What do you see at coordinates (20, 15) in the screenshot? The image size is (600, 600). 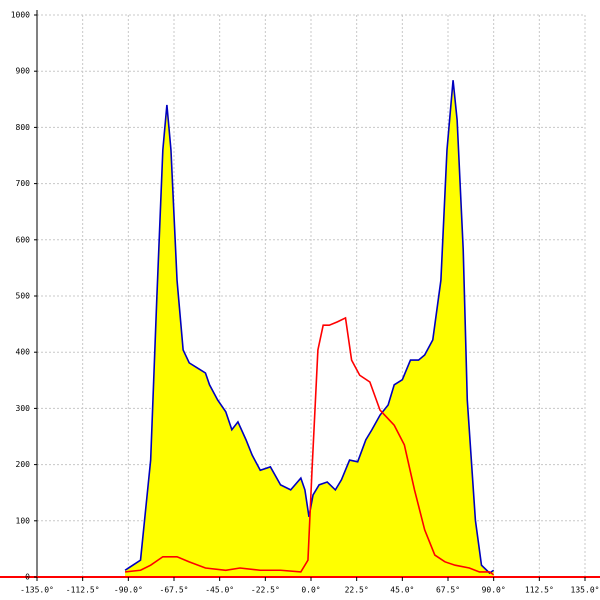 I see `y-tick-label: 1000` at bounding box center [20, 15].